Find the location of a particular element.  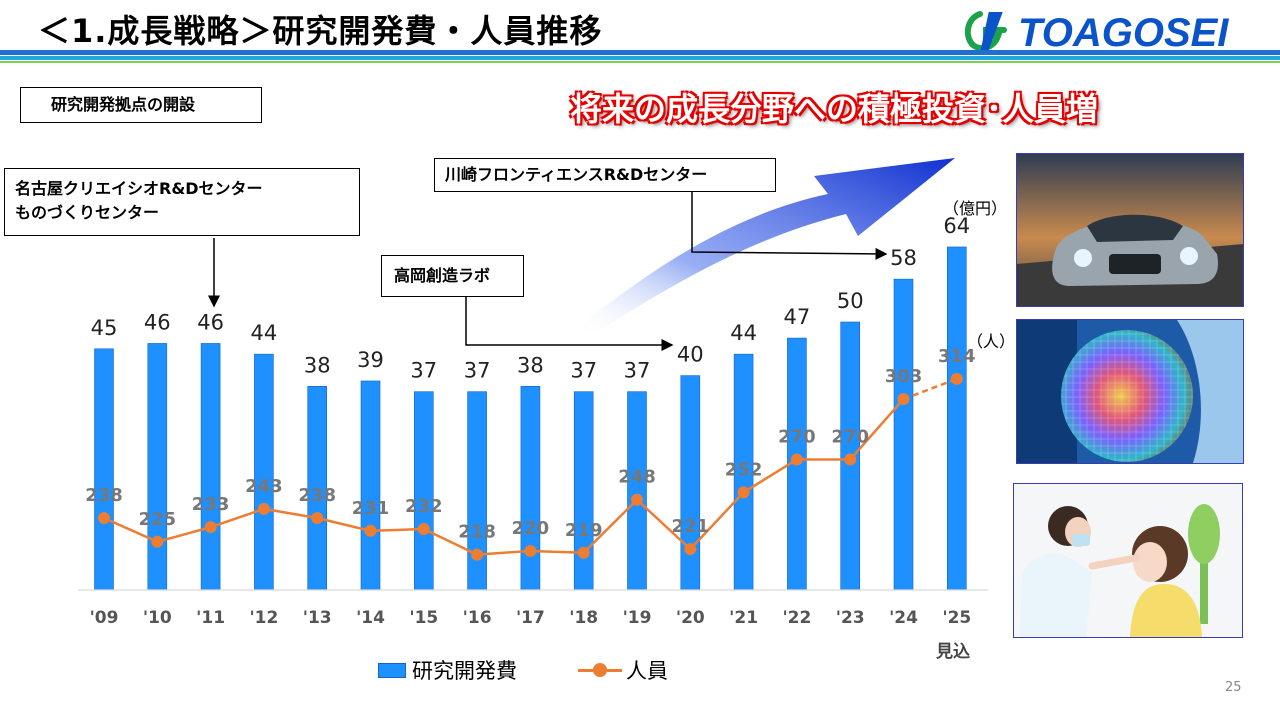

doctor-child-photo is located at coordinates (1128, 560).